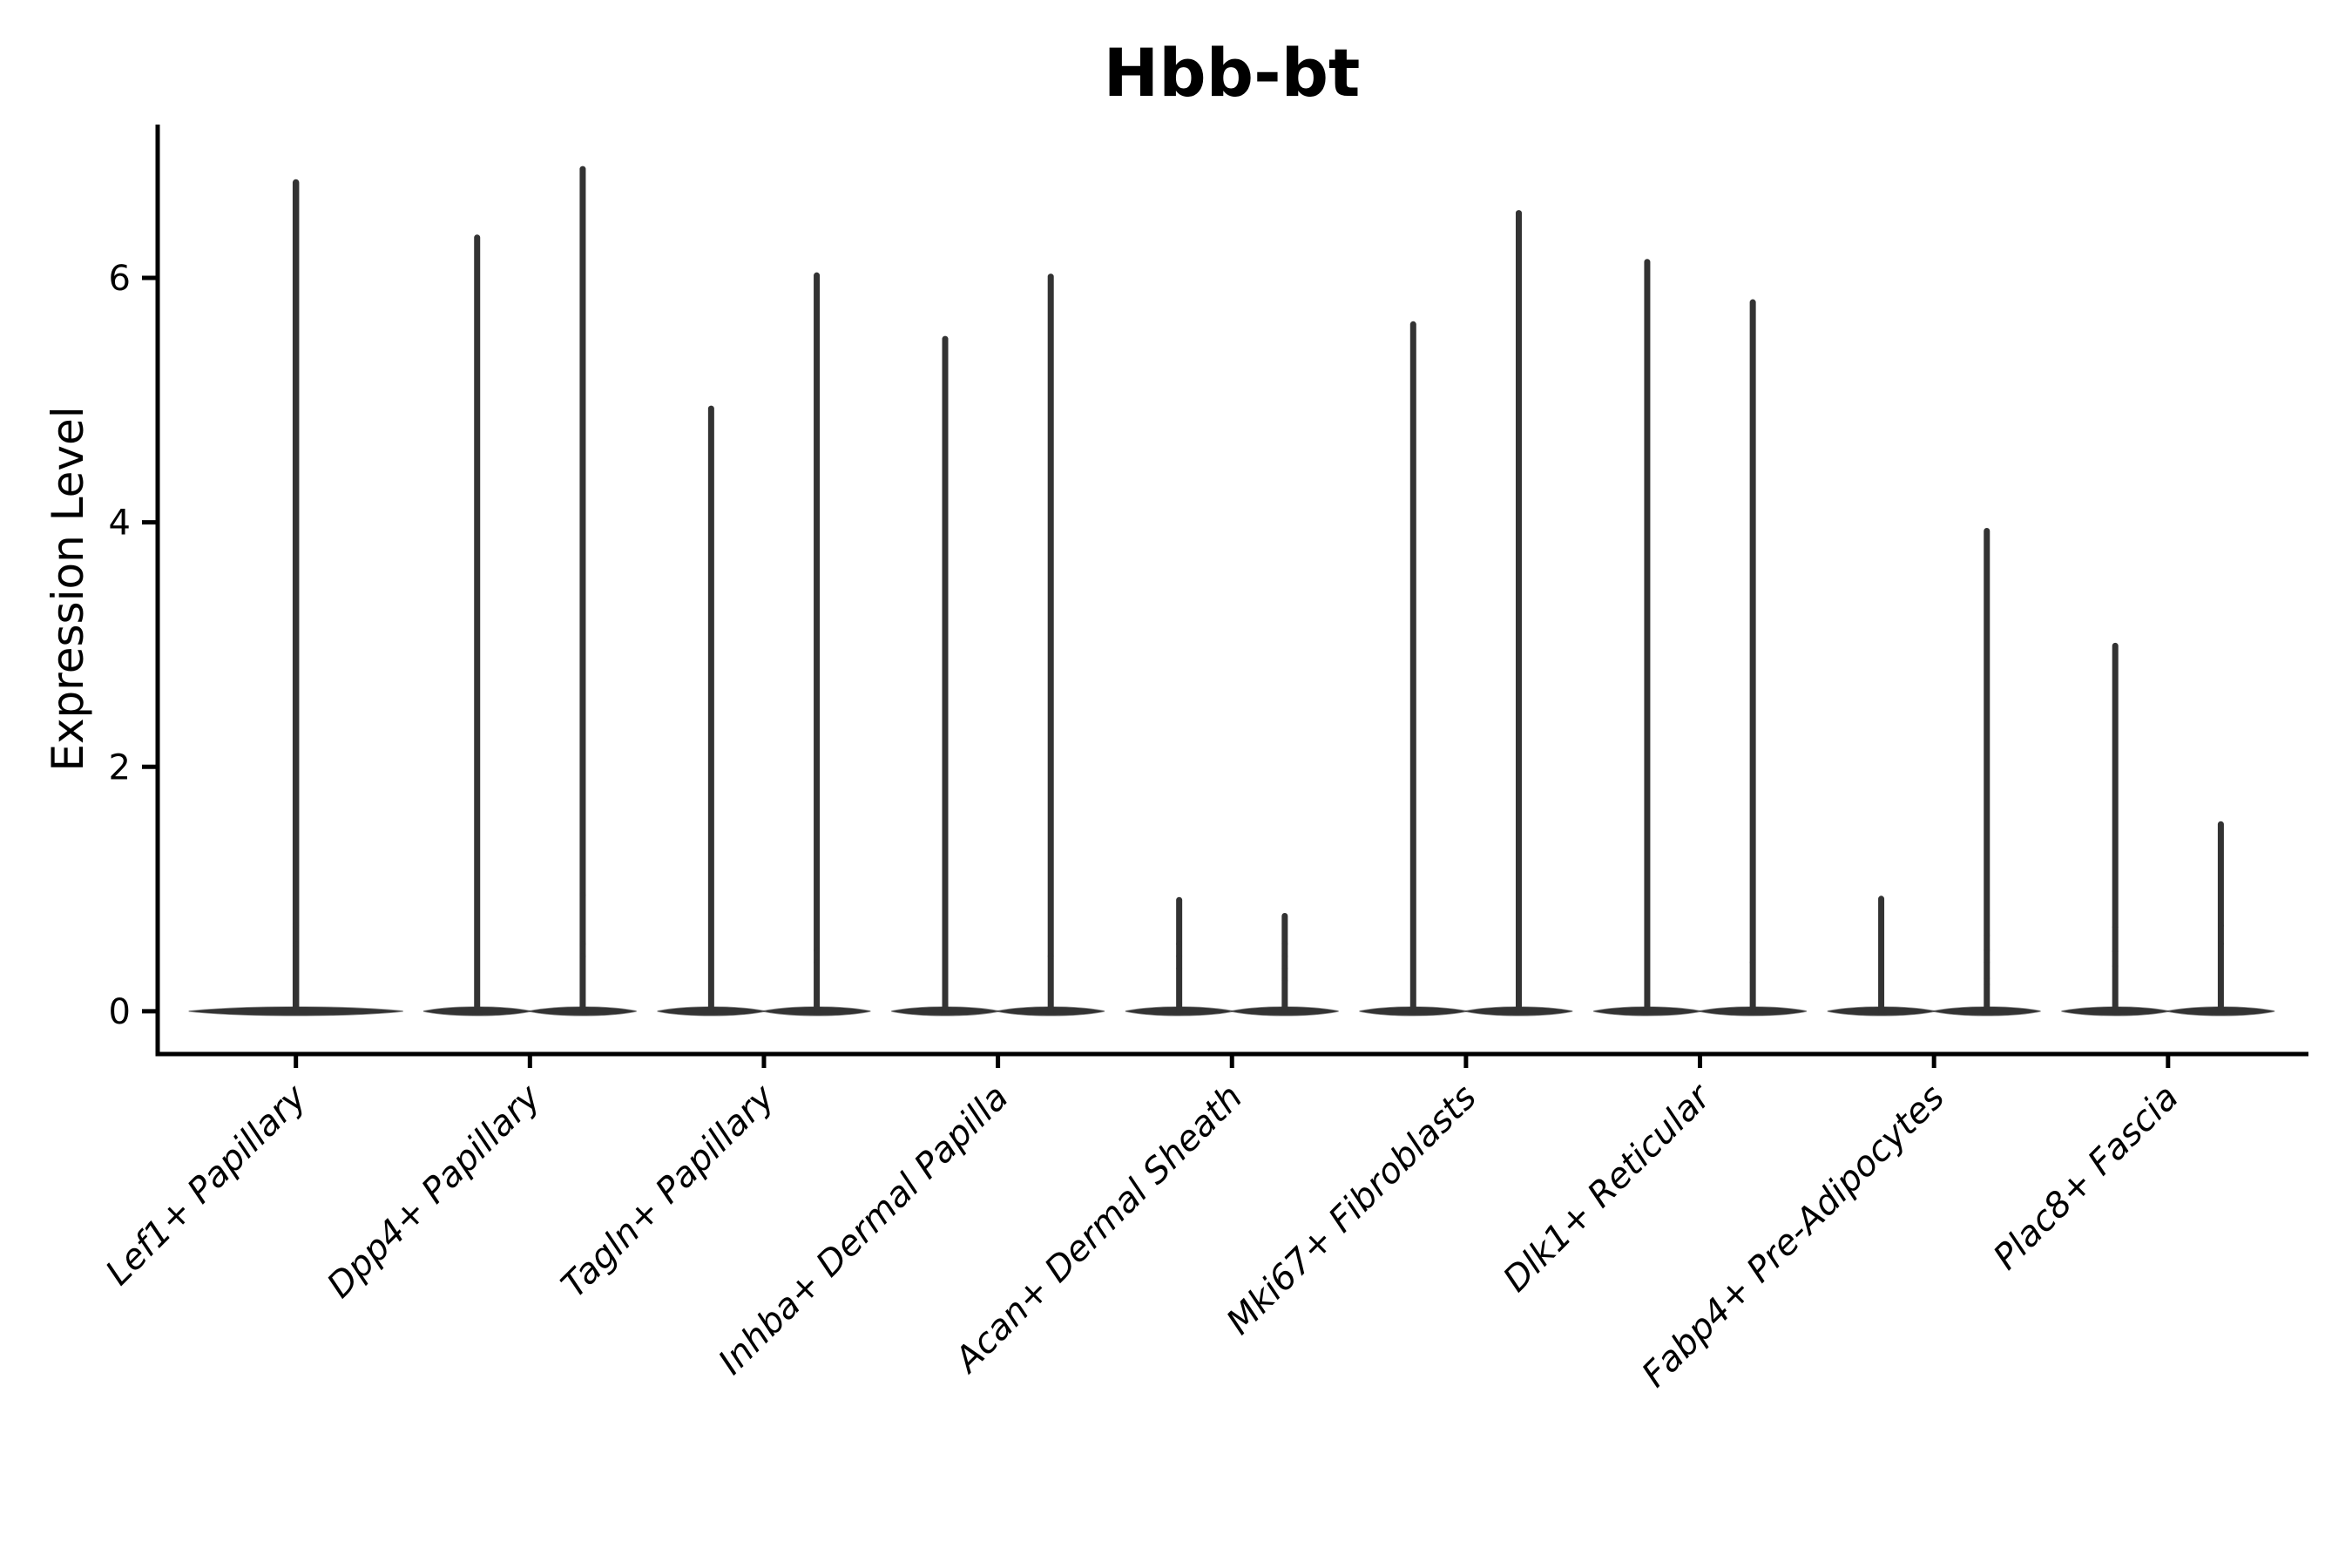 The width and height of the screenshot is (2352, 1568). I want to click on y-tick-label: 2, so click(120, 767).